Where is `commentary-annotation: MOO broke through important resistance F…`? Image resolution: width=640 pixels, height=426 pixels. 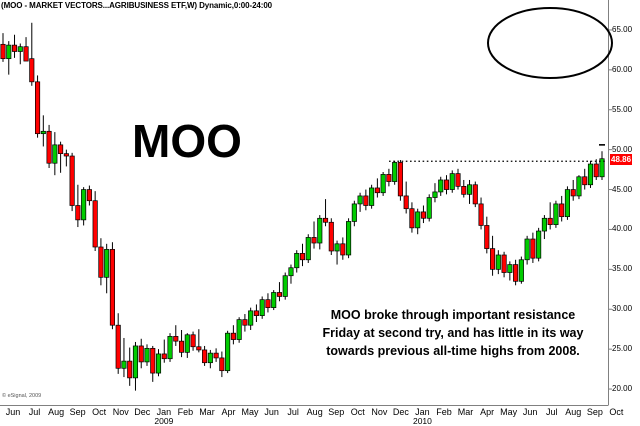 commentary-annotation: MOO broke through important resistance F… is located at coordinates (453, 333).